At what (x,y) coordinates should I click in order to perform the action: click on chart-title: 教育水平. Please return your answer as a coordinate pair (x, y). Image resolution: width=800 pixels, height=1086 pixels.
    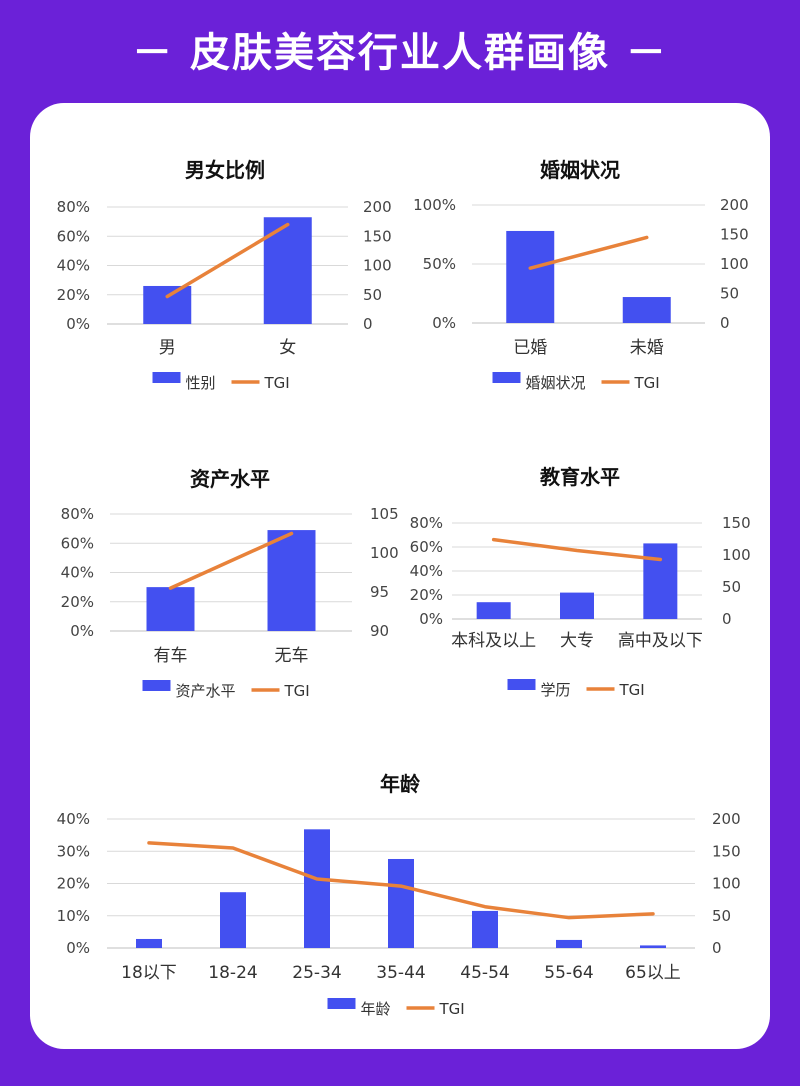
    Looking at the image, I should click on (580, 477).